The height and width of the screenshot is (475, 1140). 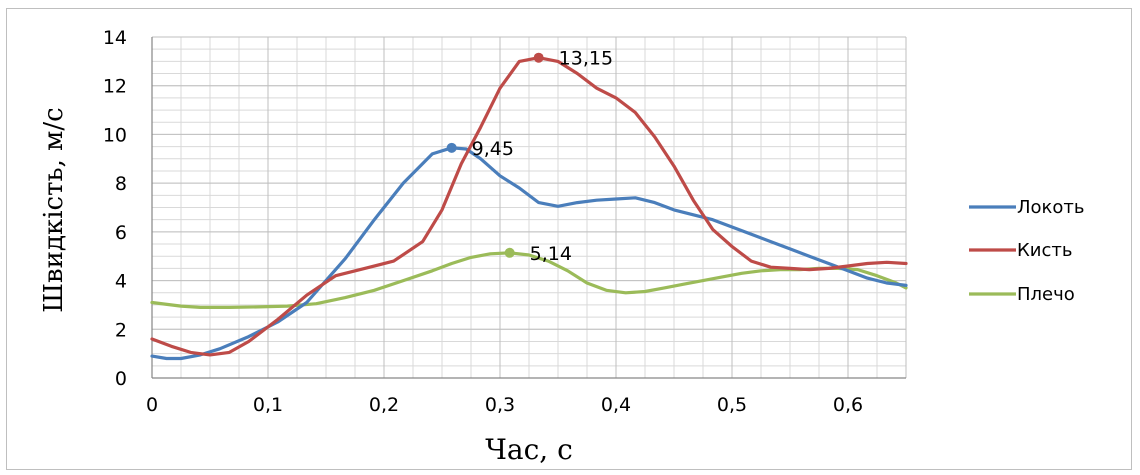 What do you see at coordinates (54, 209) in the screenshot?
I see `y-axis-title: Швидкість, м/с` at bounding box center [54, 209].